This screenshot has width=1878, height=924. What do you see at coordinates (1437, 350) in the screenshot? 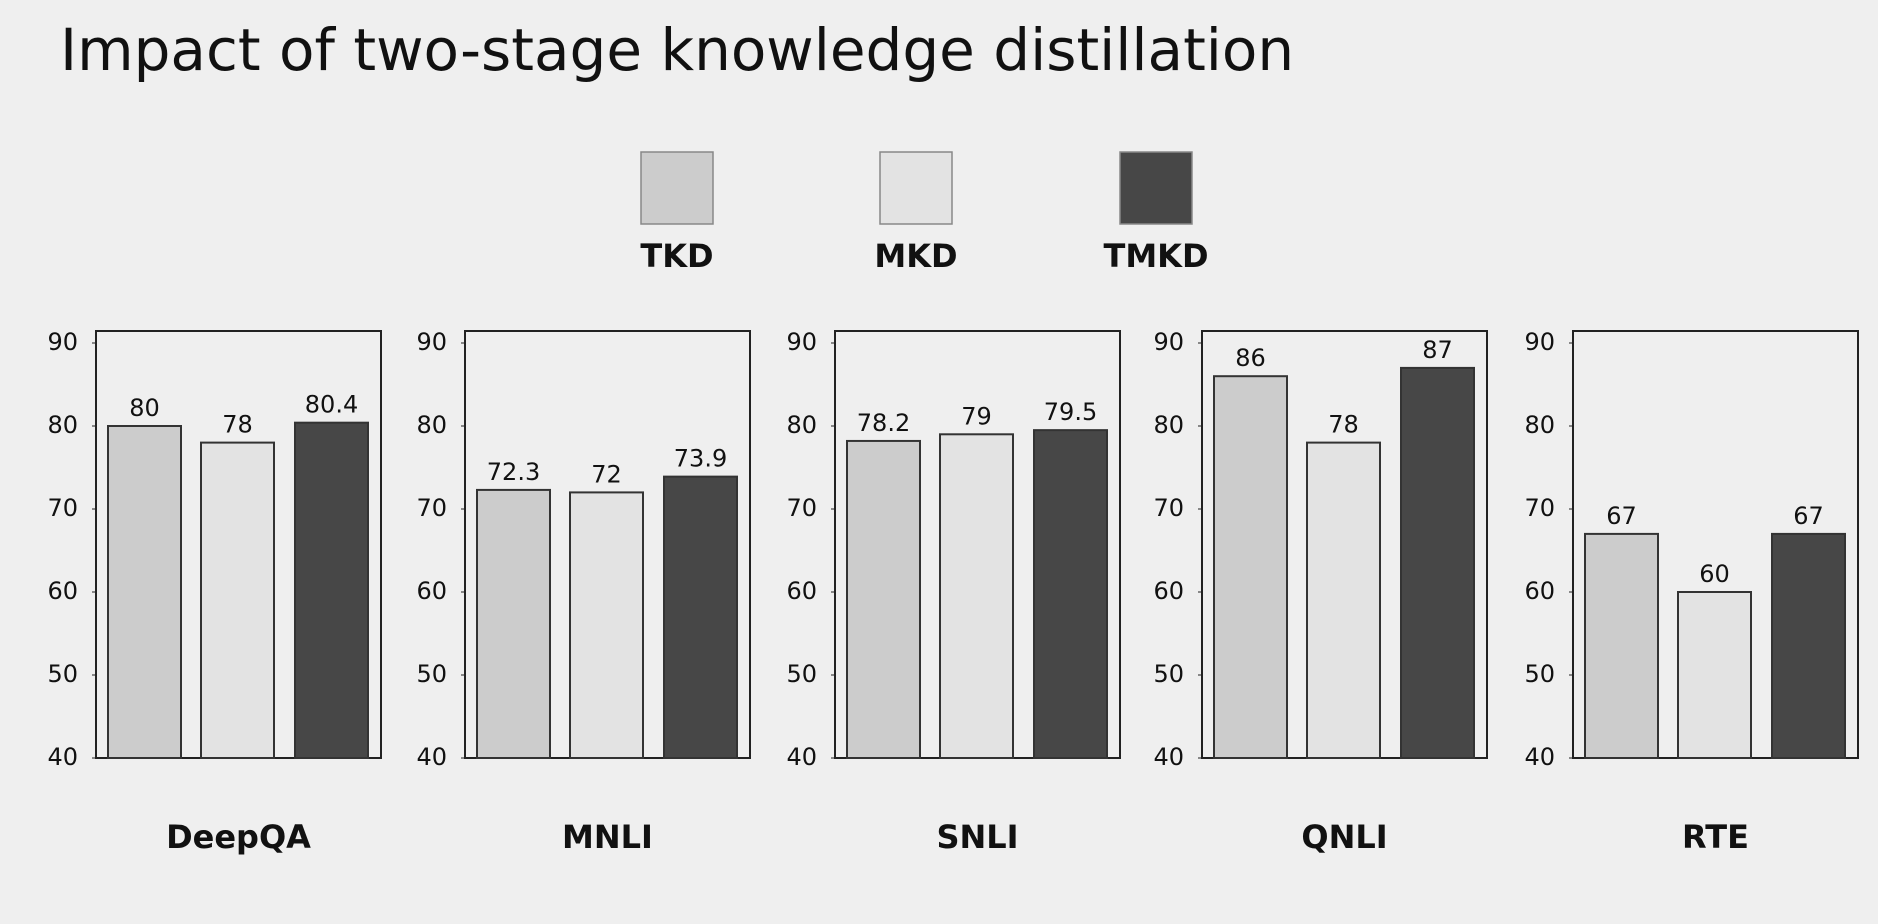
I see `value-label: 87` at bounding box center [1437, 350].